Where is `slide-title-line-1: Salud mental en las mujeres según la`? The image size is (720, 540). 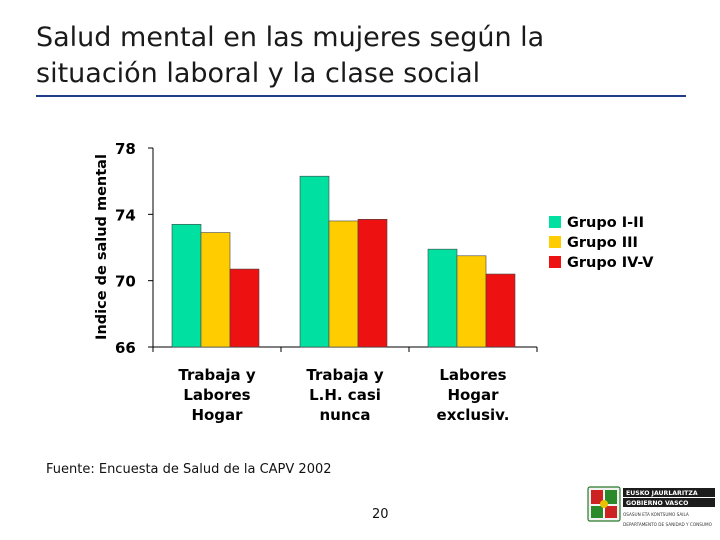 slide-title-line-1: Salud mental en las mujeres según la is located at coordinates (290, 37).